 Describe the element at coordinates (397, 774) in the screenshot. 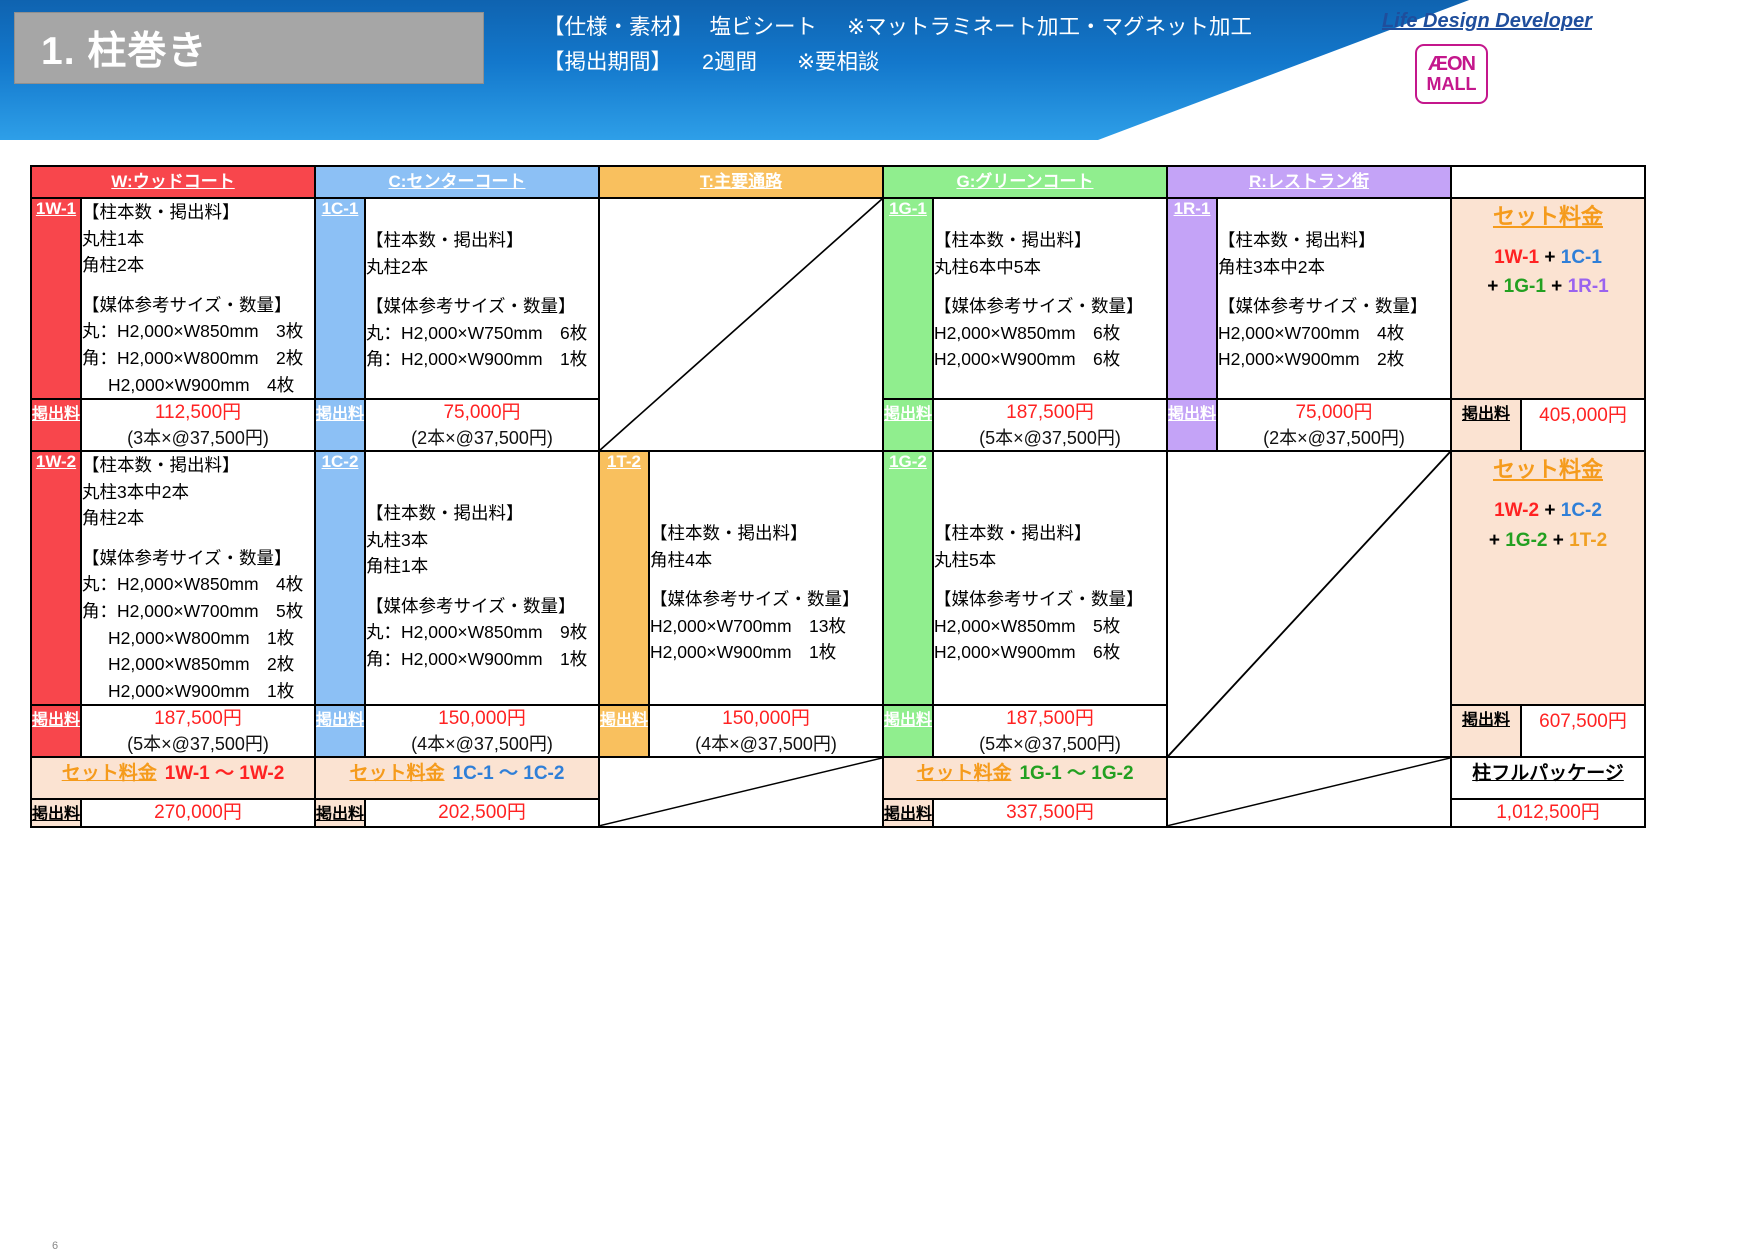

I see `summary-label-c: セット料金` at that location.